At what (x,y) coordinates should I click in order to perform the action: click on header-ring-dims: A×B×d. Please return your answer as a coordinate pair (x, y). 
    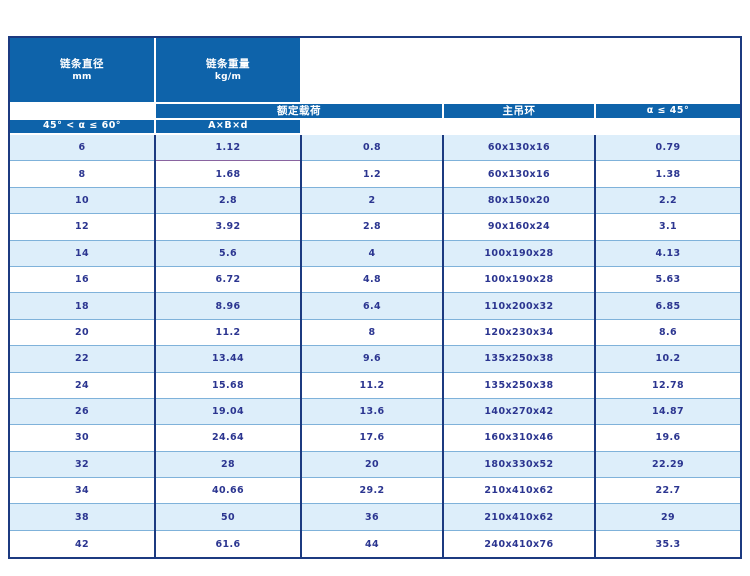
    Looking at the image, I should click on (228, 126).